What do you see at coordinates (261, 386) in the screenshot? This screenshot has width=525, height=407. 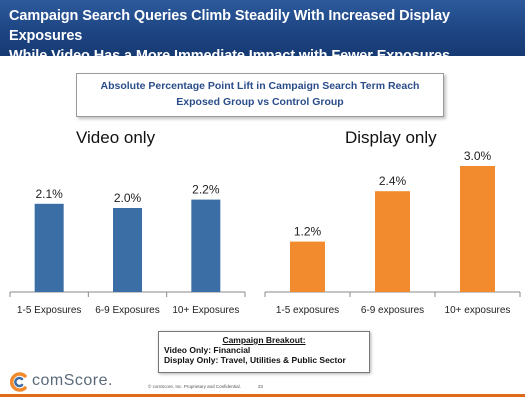 I see `page-number: 33` at bounding box center [261, 386].